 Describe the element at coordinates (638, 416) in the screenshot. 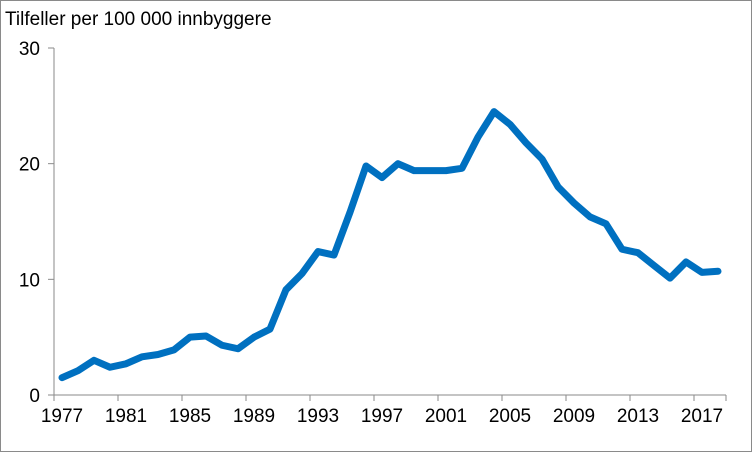

I see `x-tick-label: 2013` at that location.